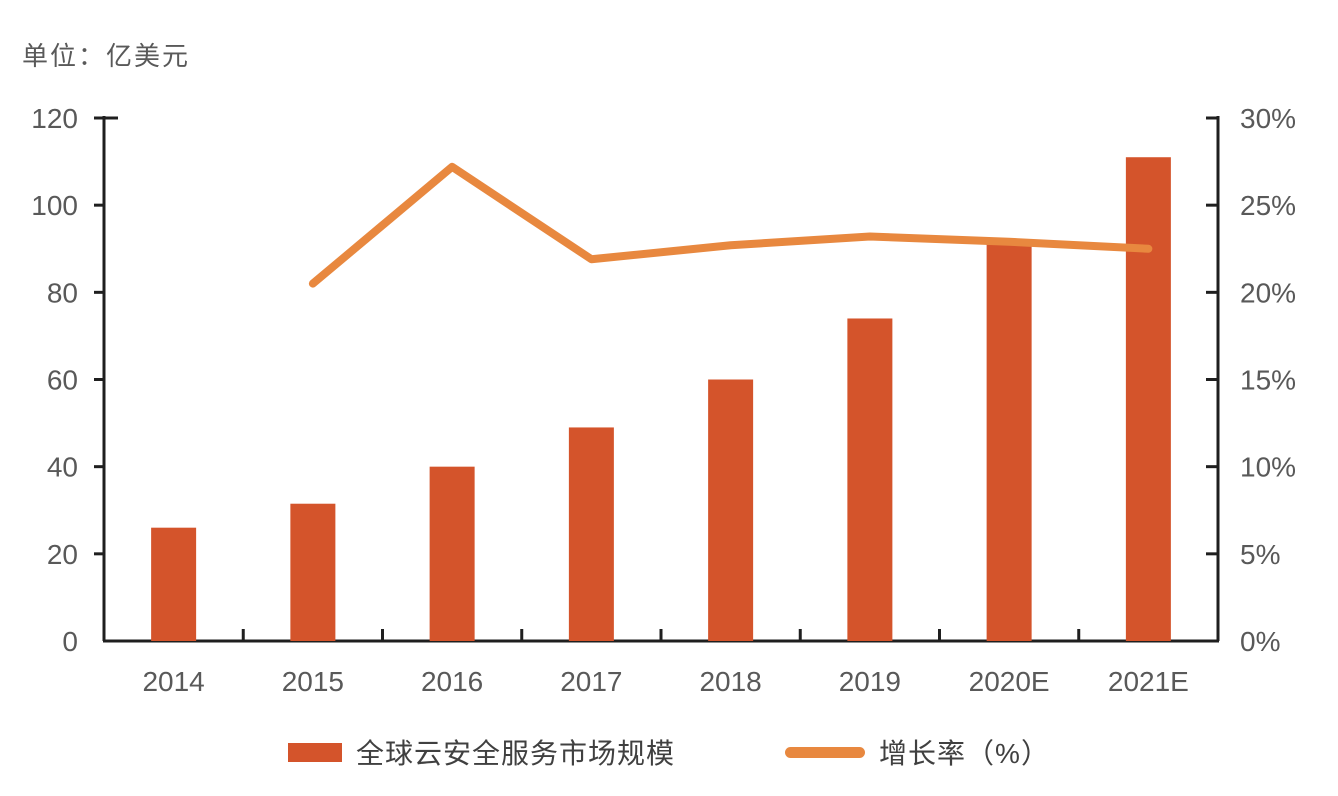  I want to click on y-tick-label-left: 20, so click(62, 554).